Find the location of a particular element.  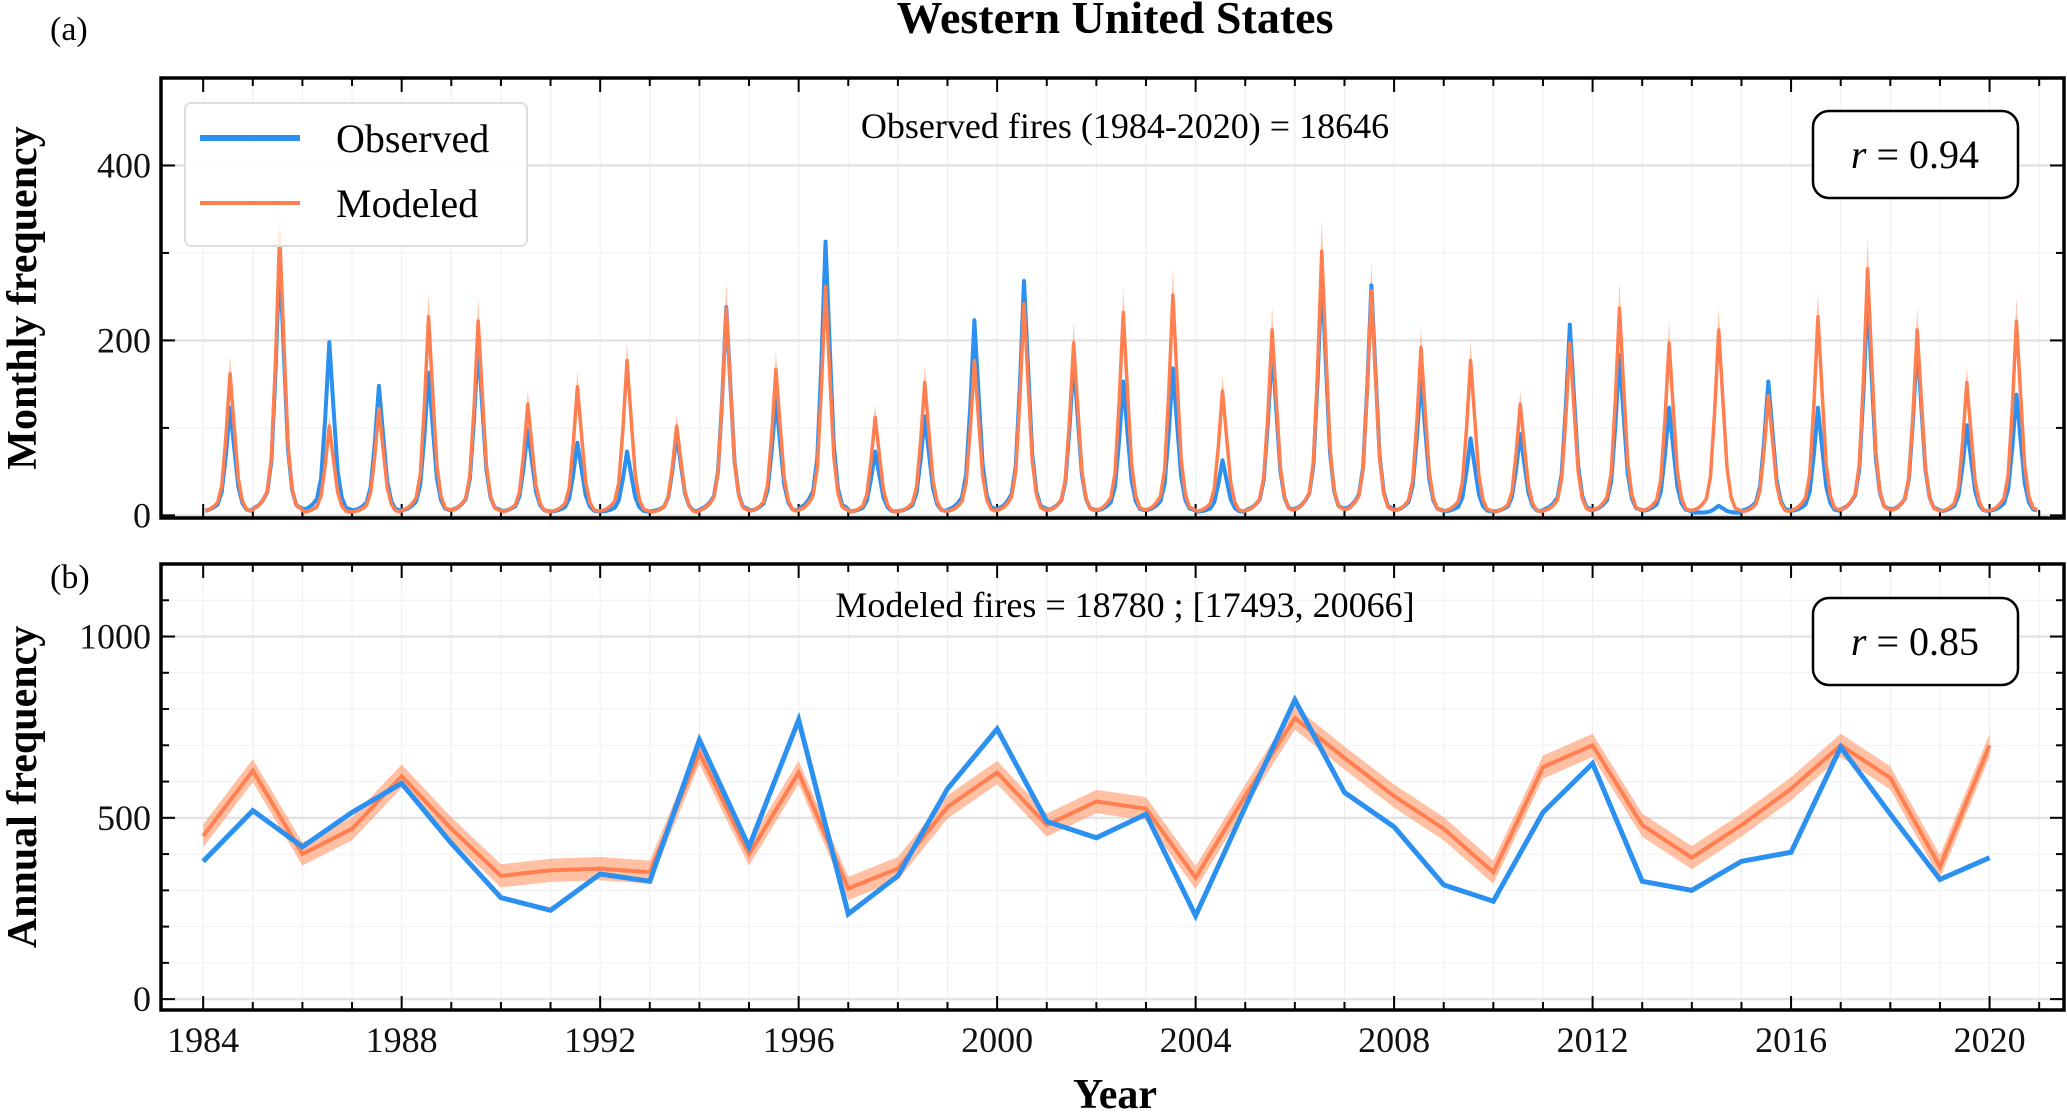

y-tick-label: 1000 is located at coordinates (115, 637).